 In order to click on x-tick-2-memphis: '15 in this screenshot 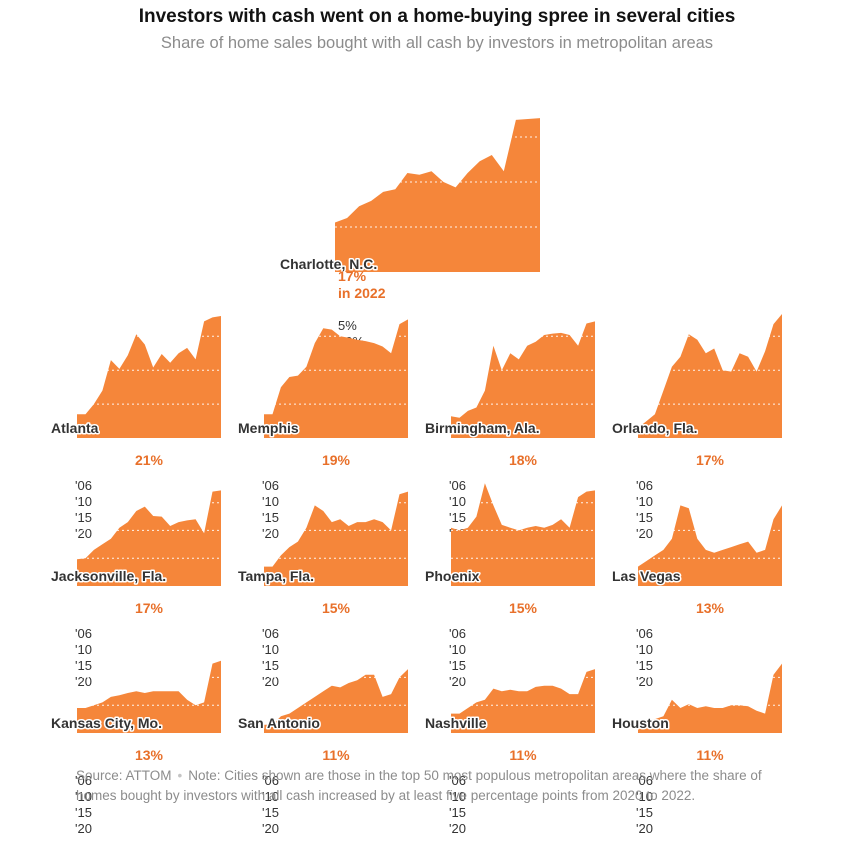, I will do `click(270, 517)`.